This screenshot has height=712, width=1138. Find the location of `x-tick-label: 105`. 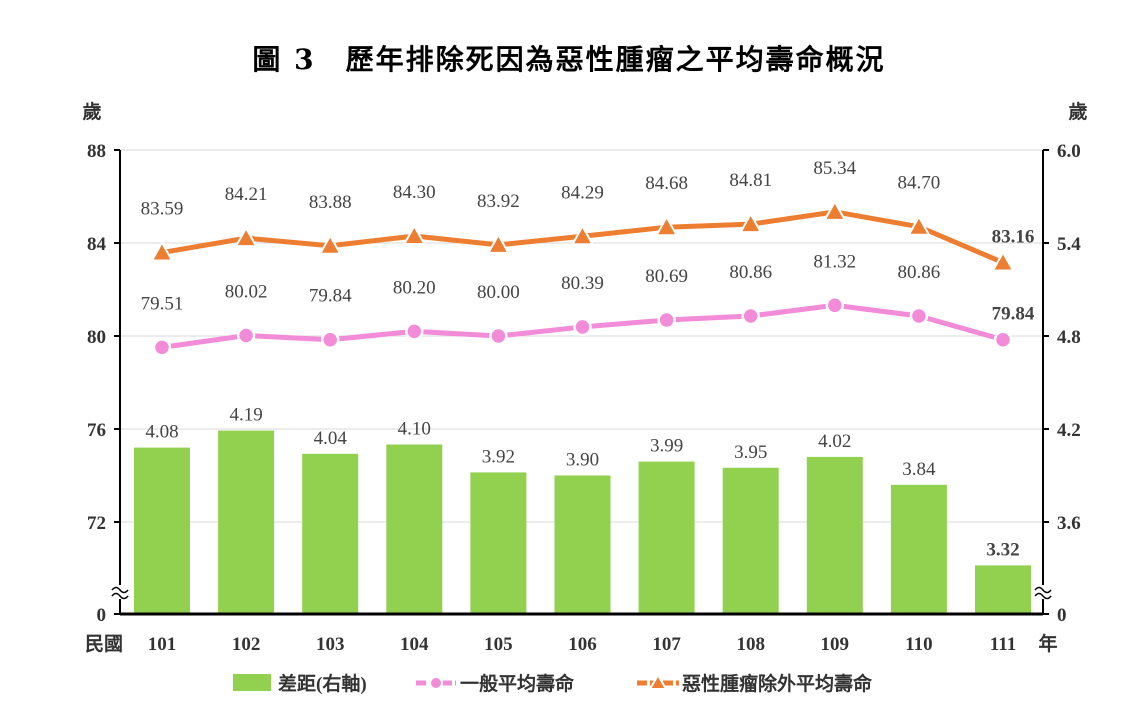

x-tick-label: 105 is located at coordinates (498, 644).